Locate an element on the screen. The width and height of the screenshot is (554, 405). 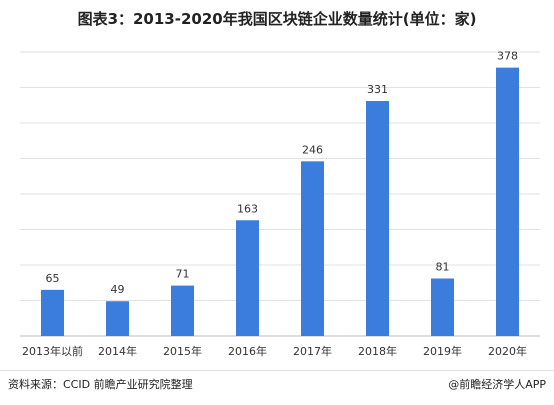
x-tick-label: 2019年 is located at coordinates (442, 351).